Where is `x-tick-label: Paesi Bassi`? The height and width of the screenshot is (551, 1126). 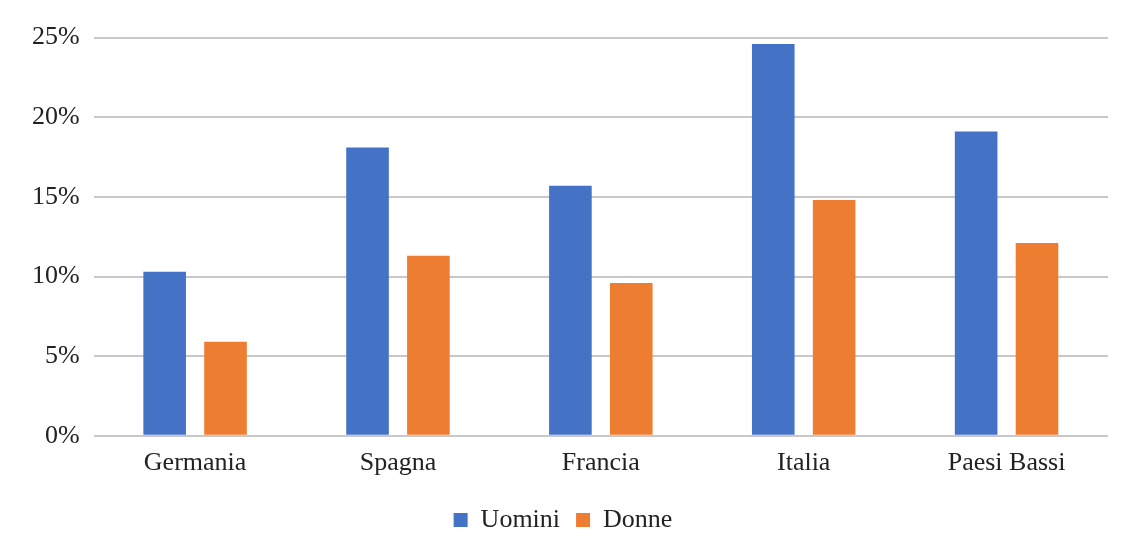 x-tick-label: Paesi Bassi is located at coordinates (1006, 462).